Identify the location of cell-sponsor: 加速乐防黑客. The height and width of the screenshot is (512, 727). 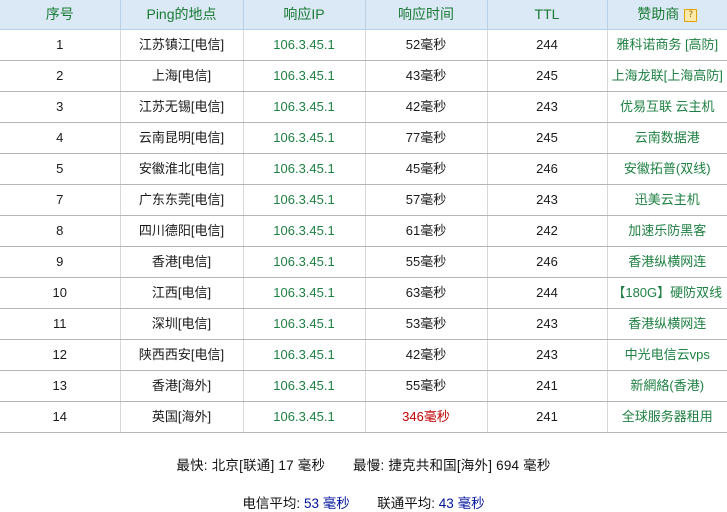
(667, 231).